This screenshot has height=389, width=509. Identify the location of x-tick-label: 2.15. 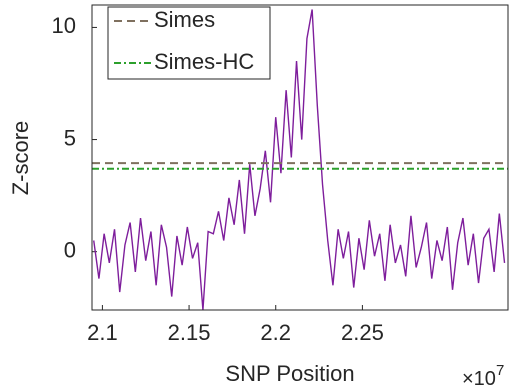
(189, 332).